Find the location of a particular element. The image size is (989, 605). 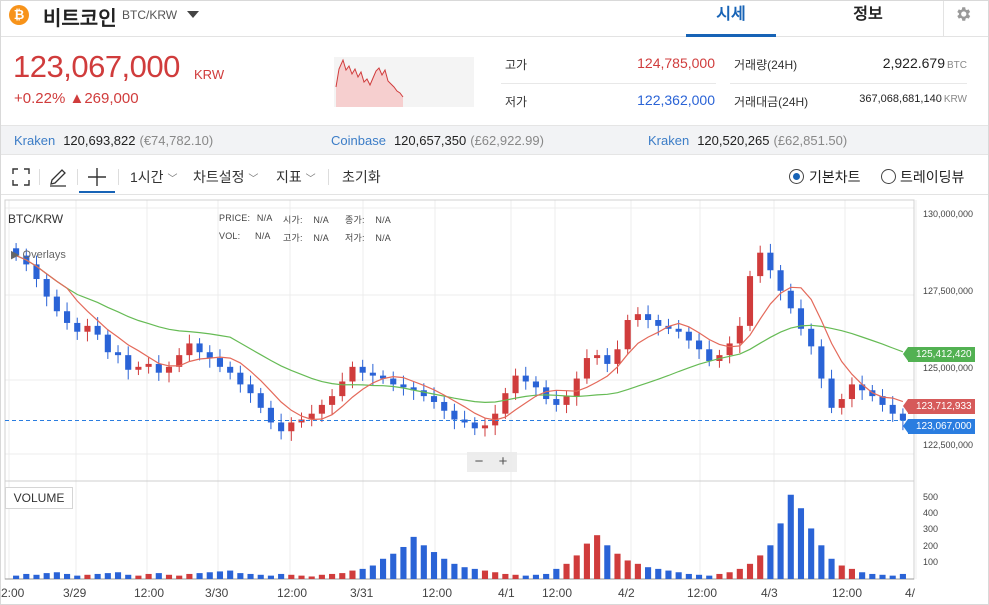

volume-panel-label: VOLUME is located at coordinates (39, 498).